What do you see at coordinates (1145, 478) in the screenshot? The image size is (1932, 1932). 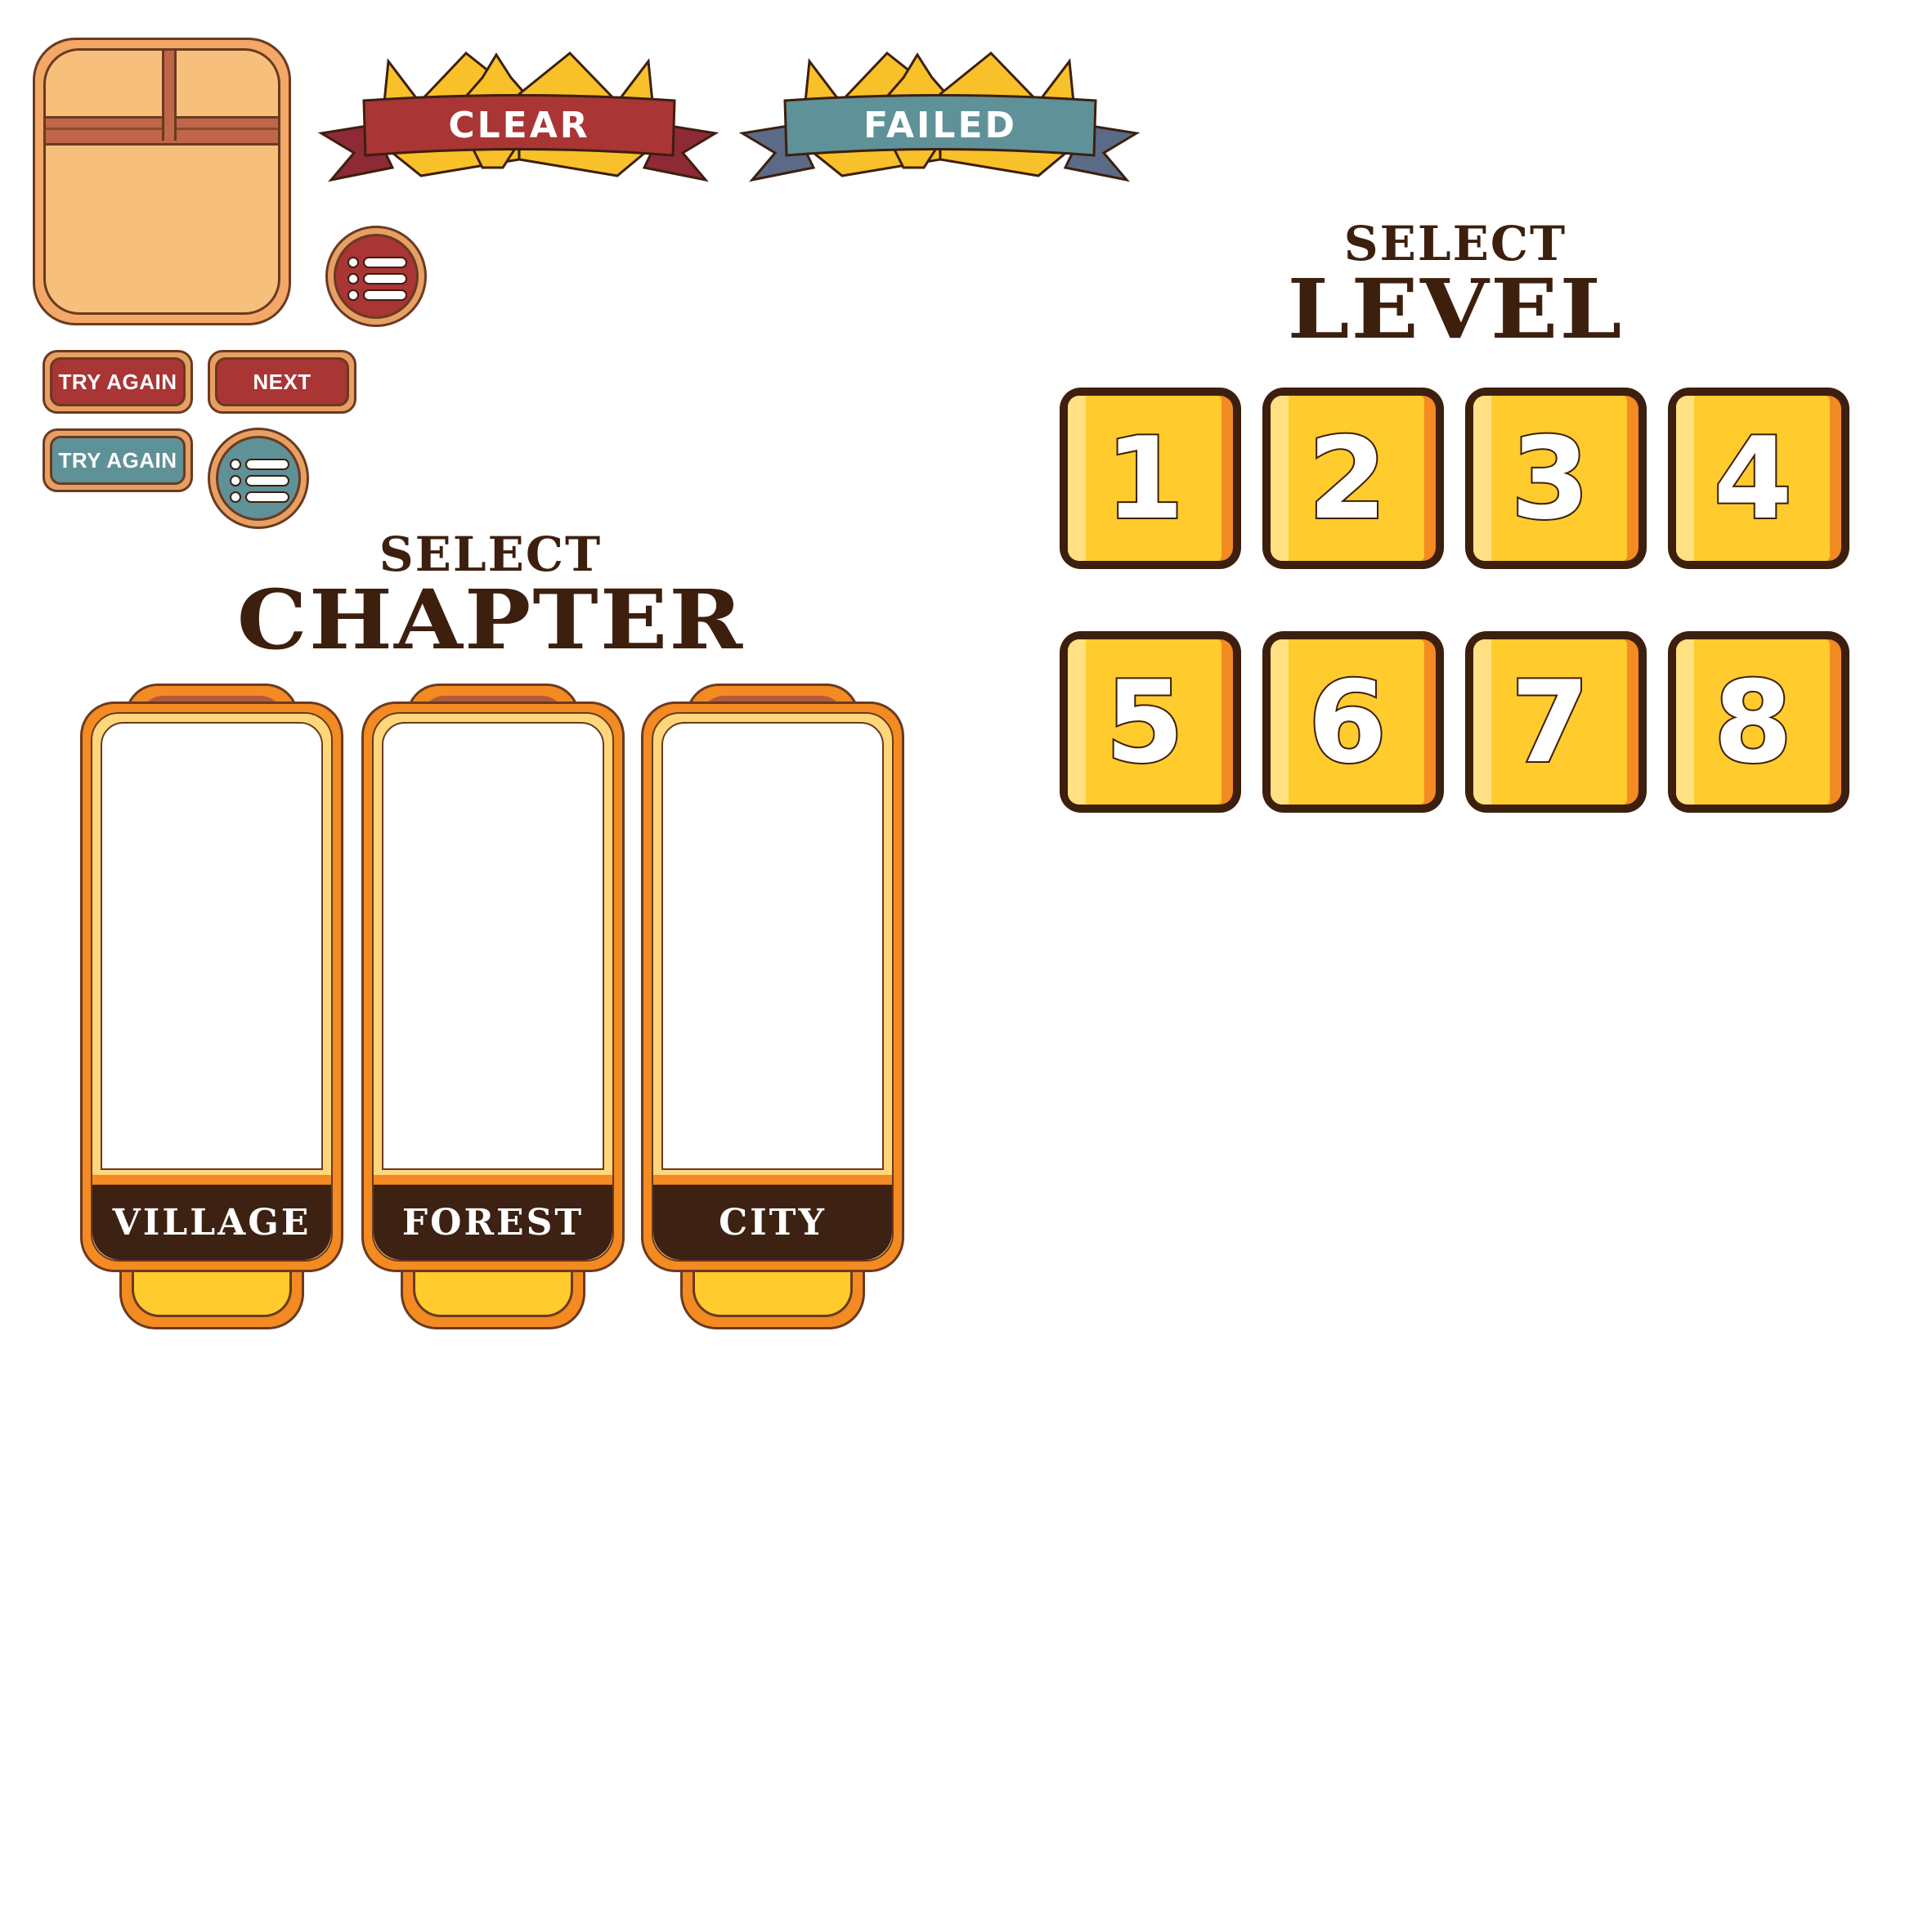 I see `level-number: 1` at bounding box center [1145, 478].